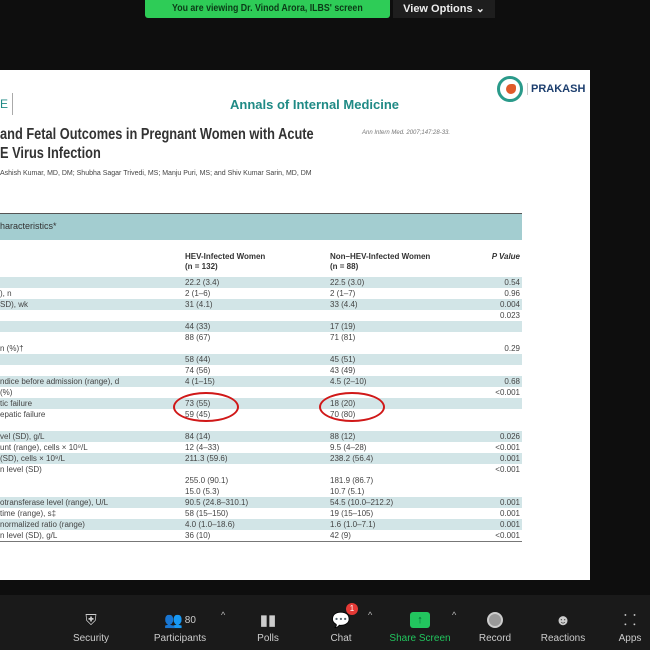  I want to click on table-row: 74 (56) 43 (49), so click(261, 370).